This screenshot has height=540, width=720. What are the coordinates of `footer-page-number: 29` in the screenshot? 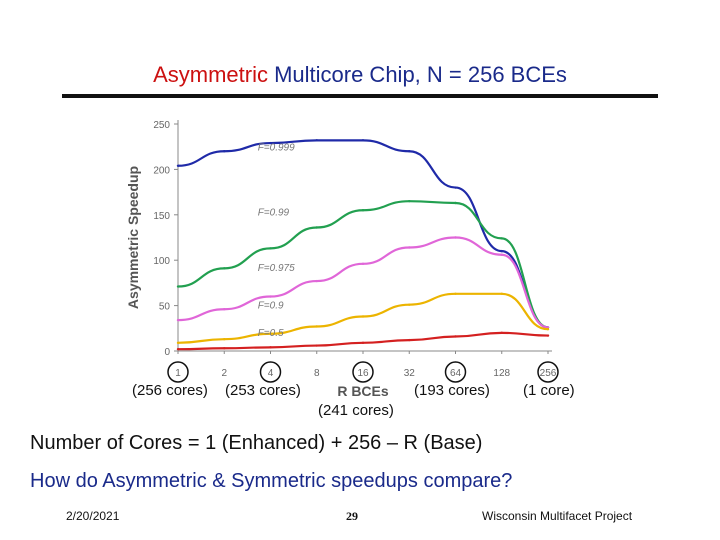 It's located at (352, 516).